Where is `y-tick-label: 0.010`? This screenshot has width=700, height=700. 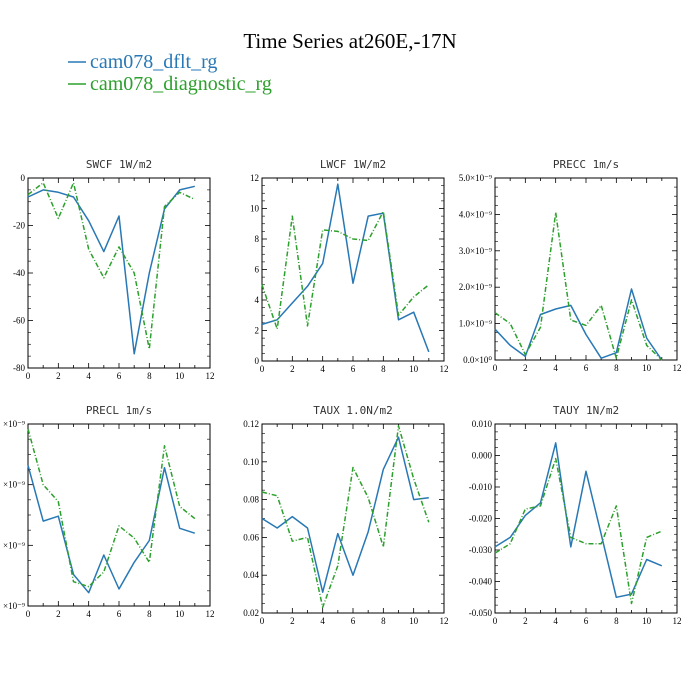 y-tick-label: 0.010 is located at coordinates (482, 424).